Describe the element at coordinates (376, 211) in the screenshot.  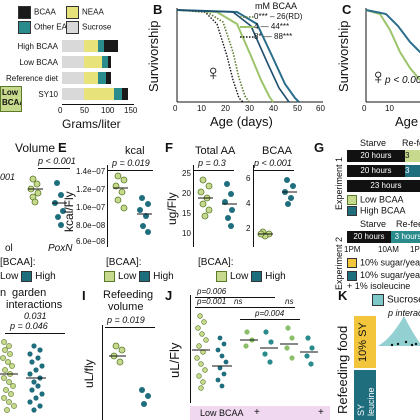
I see `g-legend-high: High BCAA` at that location.